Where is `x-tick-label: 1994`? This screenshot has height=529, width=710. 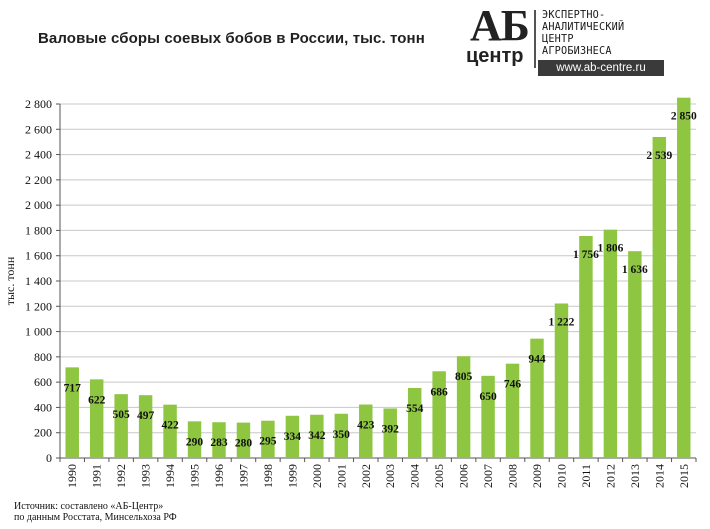 x-tick-label: 1994 is located at coordinates (170, 476).